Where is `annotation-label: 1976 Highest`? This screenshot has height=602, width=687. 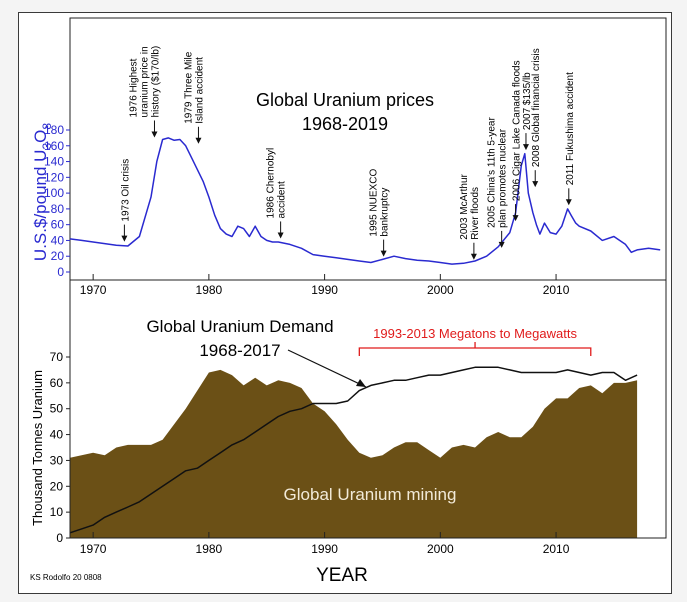 annotation-label: 1976 Highest is located at coordinates (134, 87).